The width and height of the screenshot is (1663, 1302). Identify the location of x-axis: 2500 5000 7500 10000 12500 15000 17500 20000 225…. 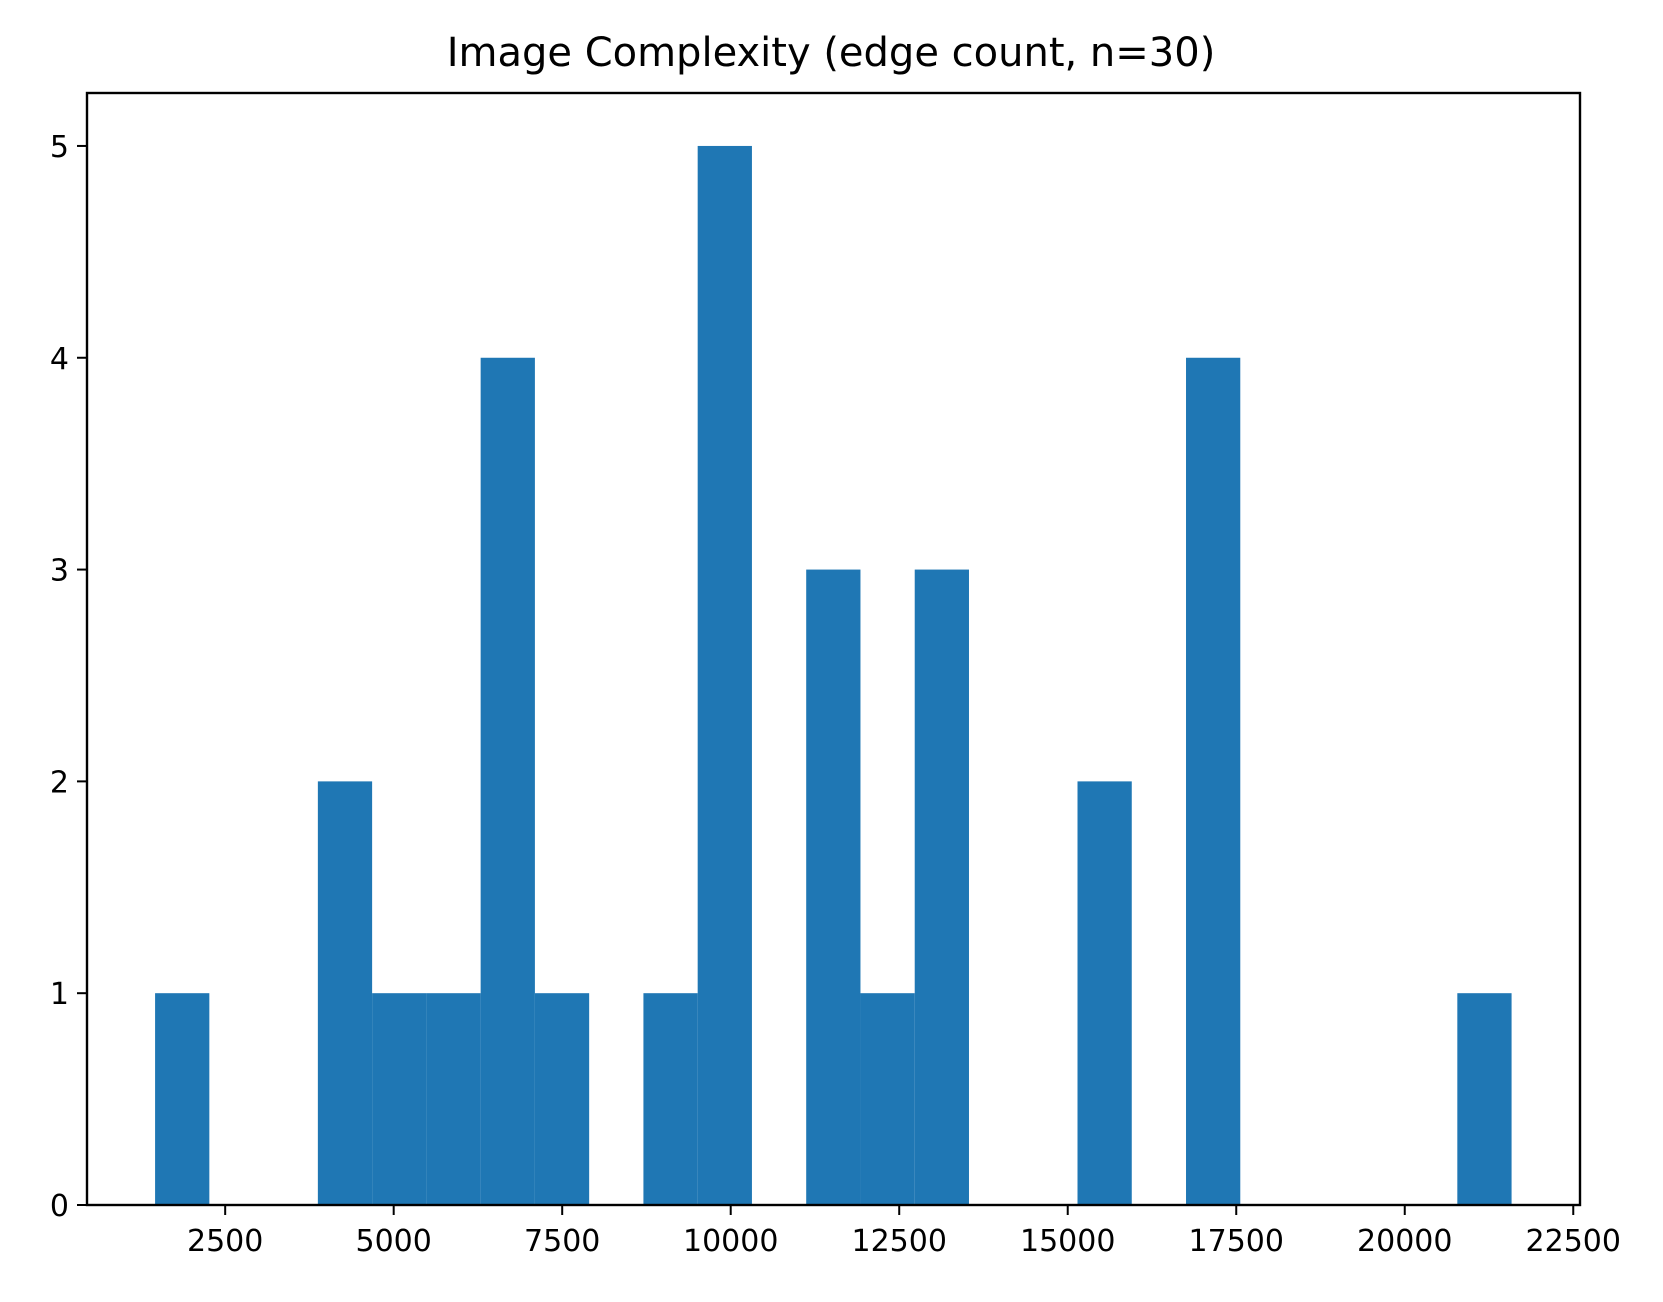
(904, 1232).